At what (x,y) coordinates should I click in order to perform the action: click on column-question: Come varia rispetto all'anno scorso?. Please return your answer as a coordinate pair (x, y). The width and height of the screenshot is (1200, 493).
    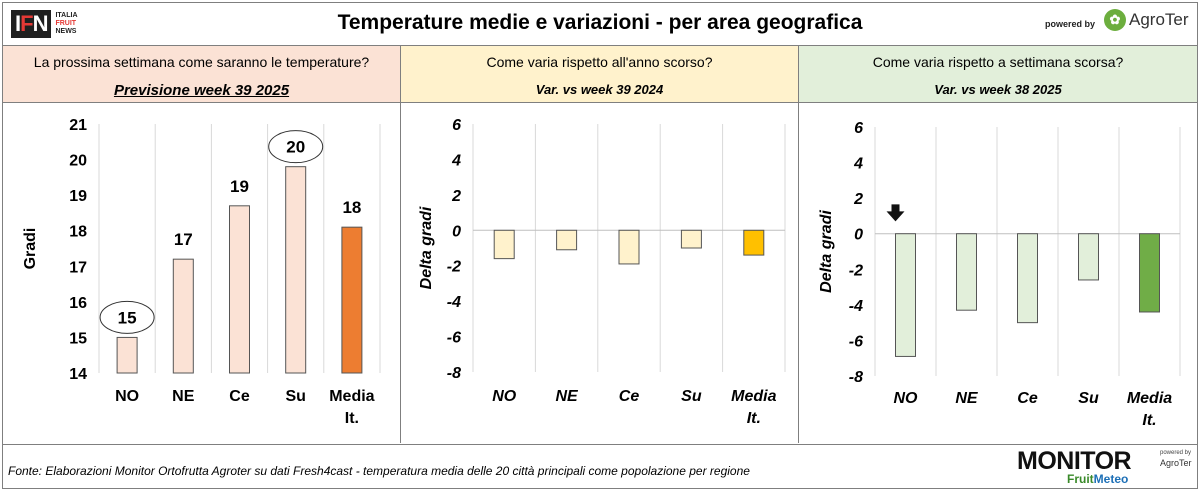
    Looking at the image, I should click on (599, 62).